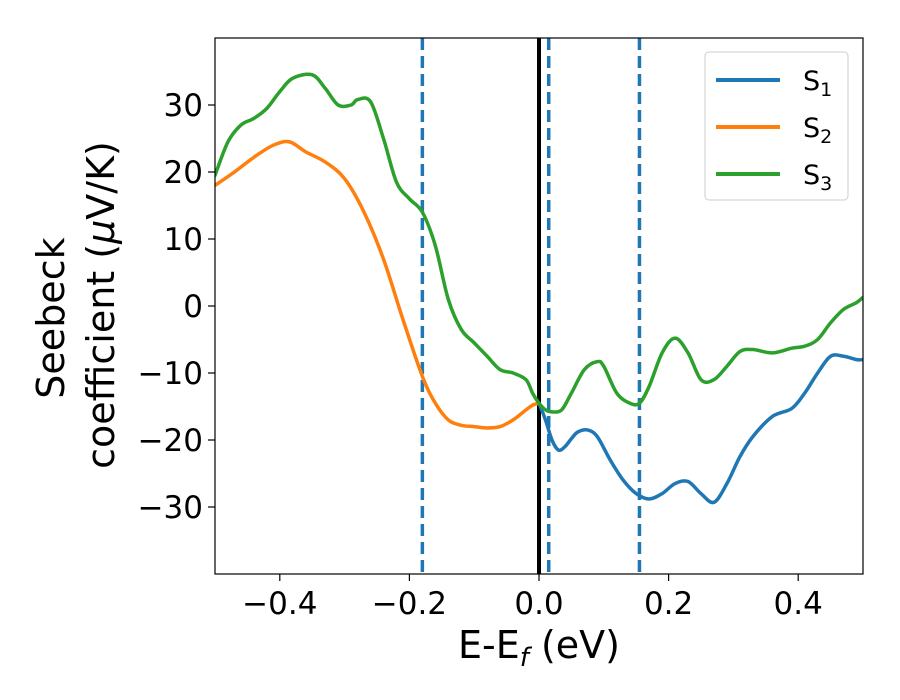 This screenshot has width=900, height=700. Describe the element at coordinates (76, 305) in the screenshot. I see `y-axis-label: Seebeck coefficient (μV/K)` at that location.